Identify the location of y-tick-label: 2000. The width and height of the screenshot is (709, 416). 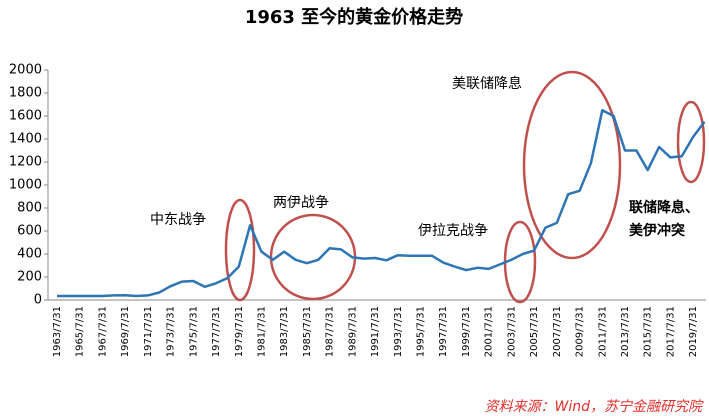
(25, 70).